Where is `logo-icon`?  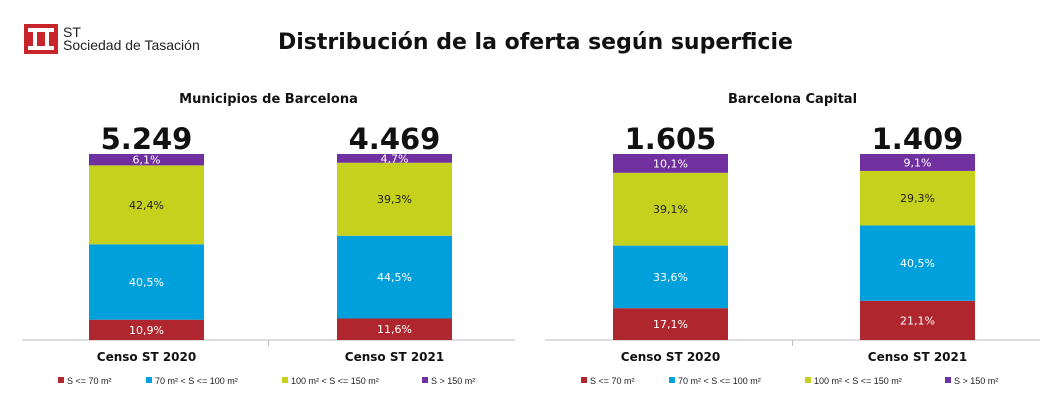
logo-icon is located at coordinates (41, 39).